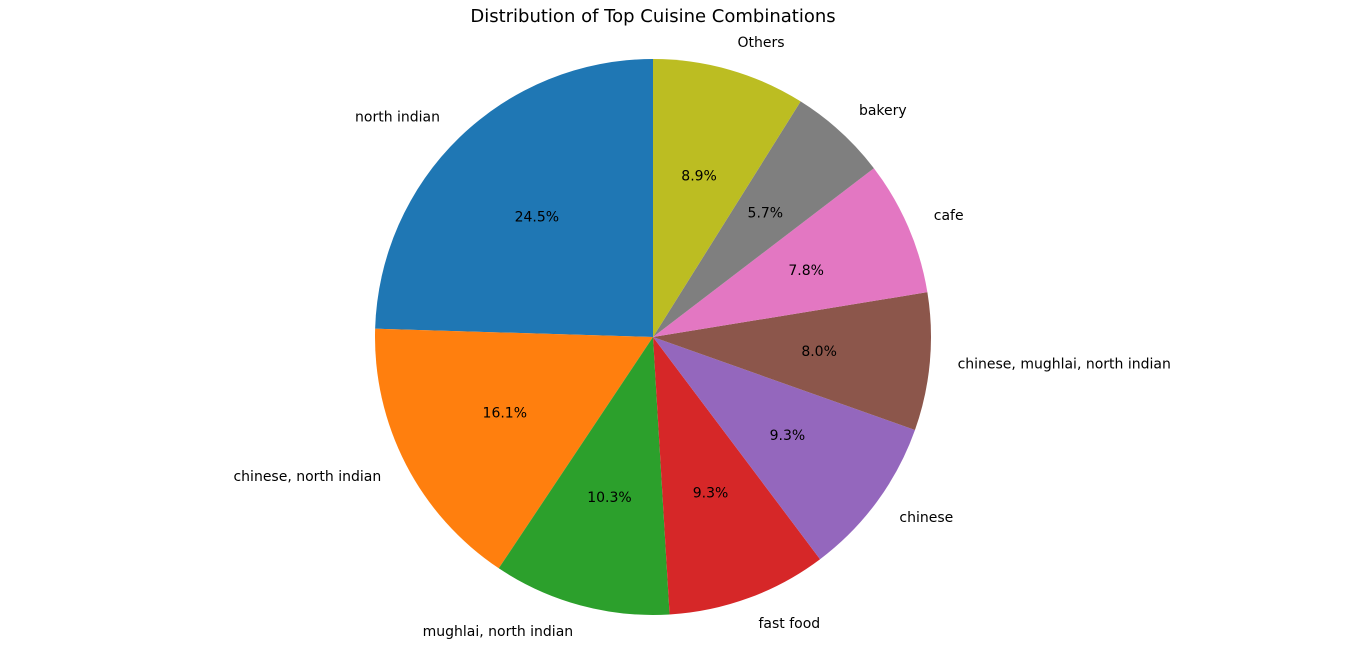  I want to click on pie-pct-label-chinese-mughlai-north-indian: 8.0%, so click(819, 352).